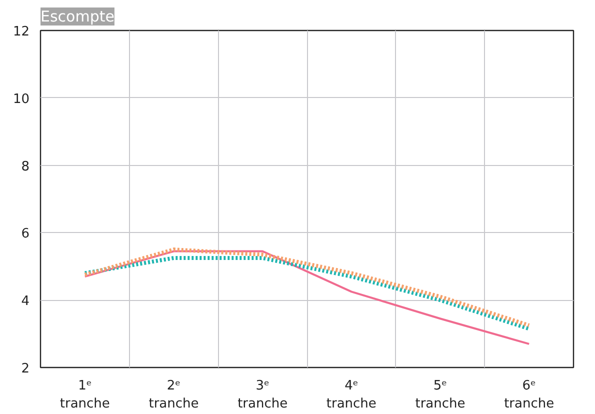  What do you see at coordinates (529, 395) in the screenshot?
I see `x-tick-label: 6ᵉ tranche` at bounding box center [529, 395].